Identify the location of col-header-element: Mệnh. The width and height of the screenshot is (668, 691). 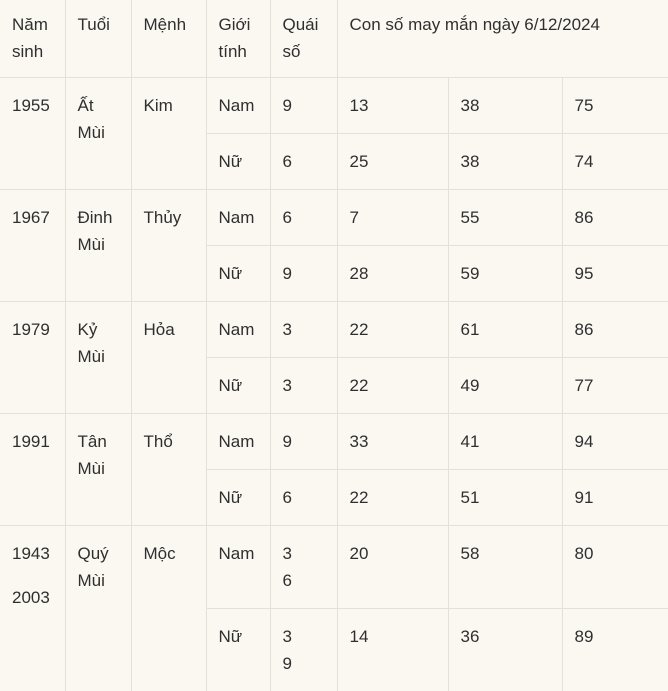
(168, 39).